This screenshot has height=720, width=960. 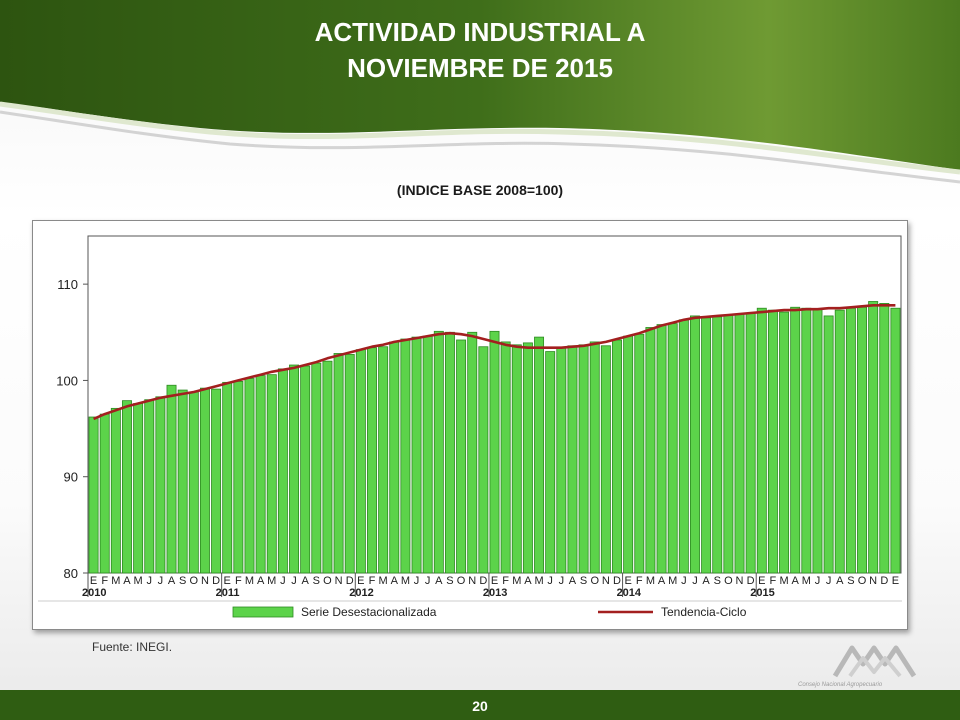 What do you see at coordinates (94, 593) in the screenshot?
I see `year-label: 2010` at bounding box center [94, 593].